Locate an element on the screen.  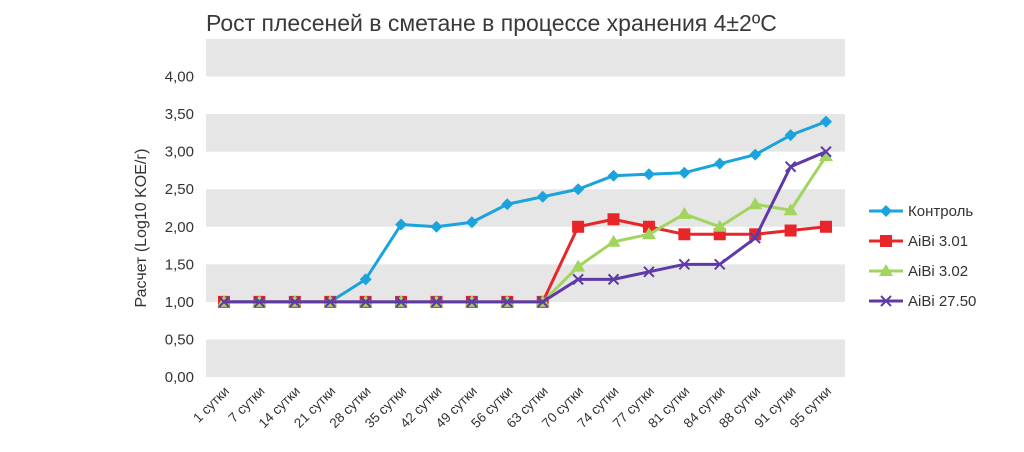
y-tick-labels: 0,00 0,50 1,00 1,50 2,00 2,50 3,00 3,50 4,00 is located at coordinates (179, 227).